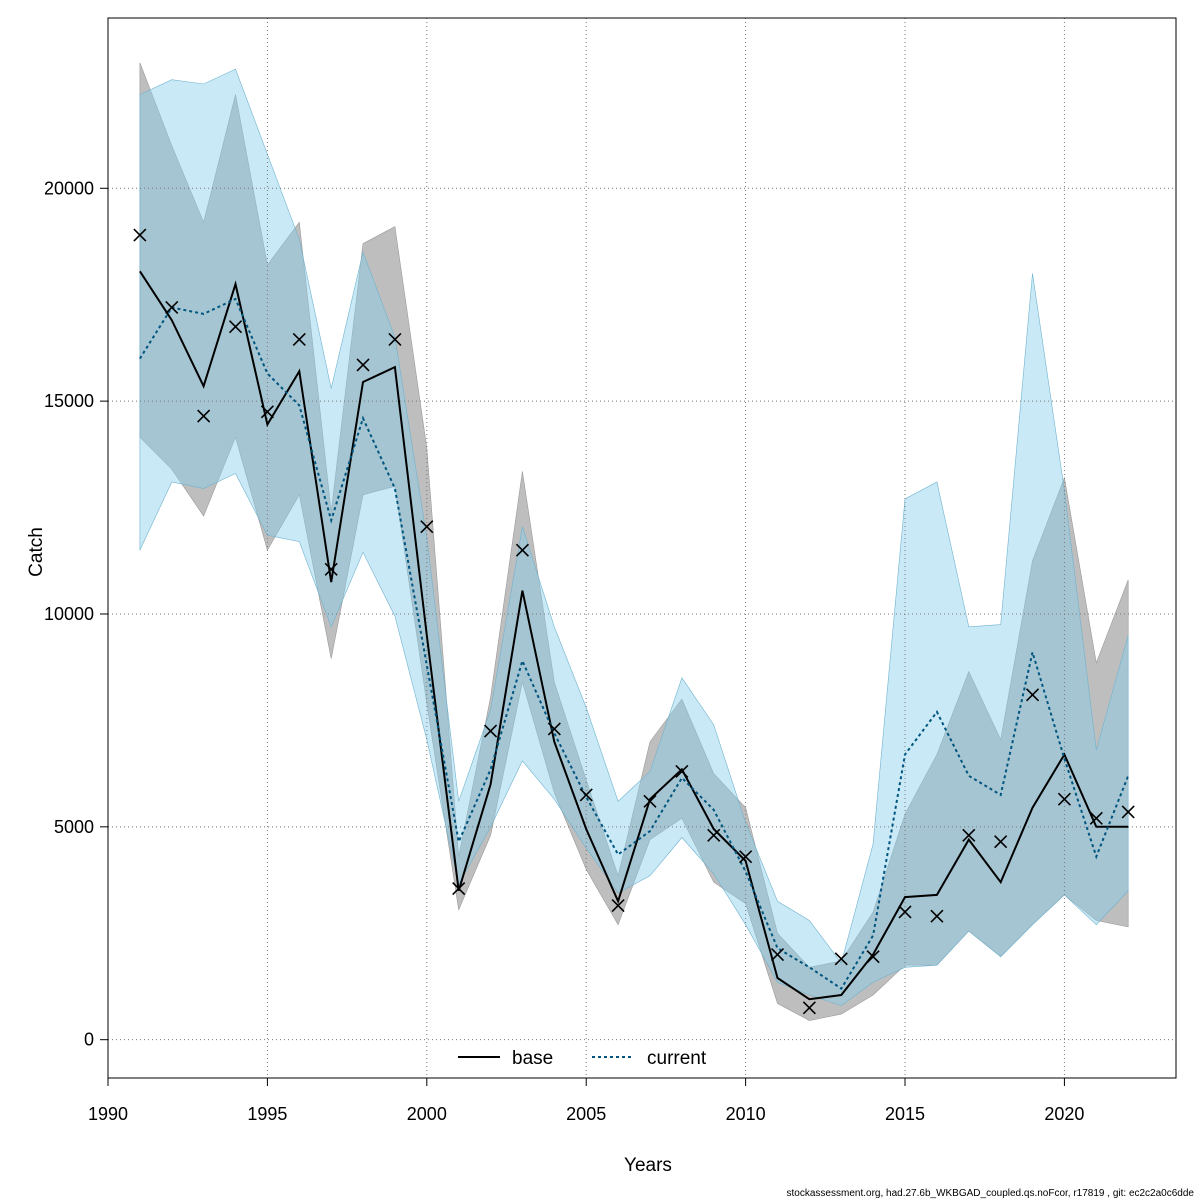 This screenshot has width=1200, height=1200. What do you see at coordinates (36, 552) in the screenshot?
I see `y-axis-title: Catch` at bounding box center [36, 552].